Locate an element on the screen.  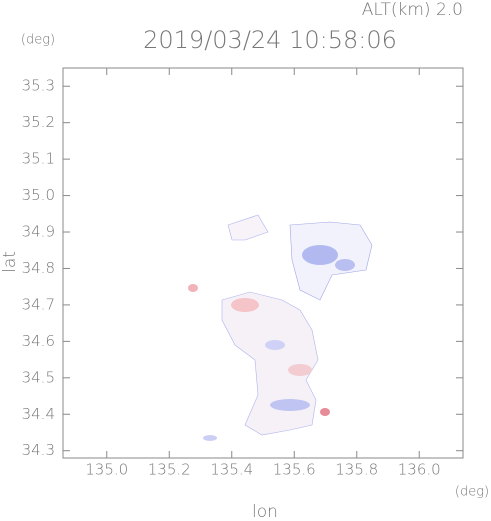
y-tick-label: 35.2 is located at coordinates (38, 122).